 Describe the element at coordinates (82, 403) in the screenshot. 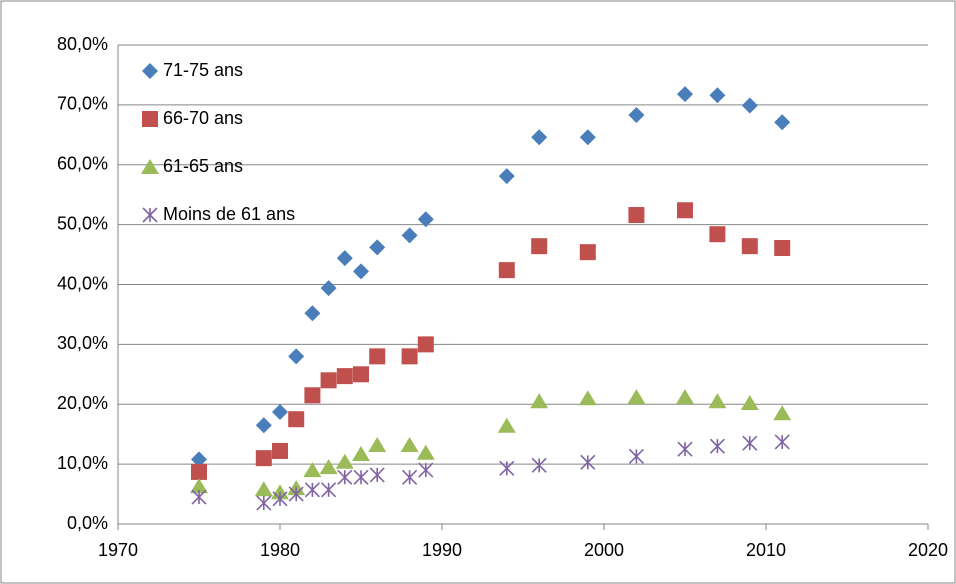

I see `y-tick-label: 20,0%` at that location.